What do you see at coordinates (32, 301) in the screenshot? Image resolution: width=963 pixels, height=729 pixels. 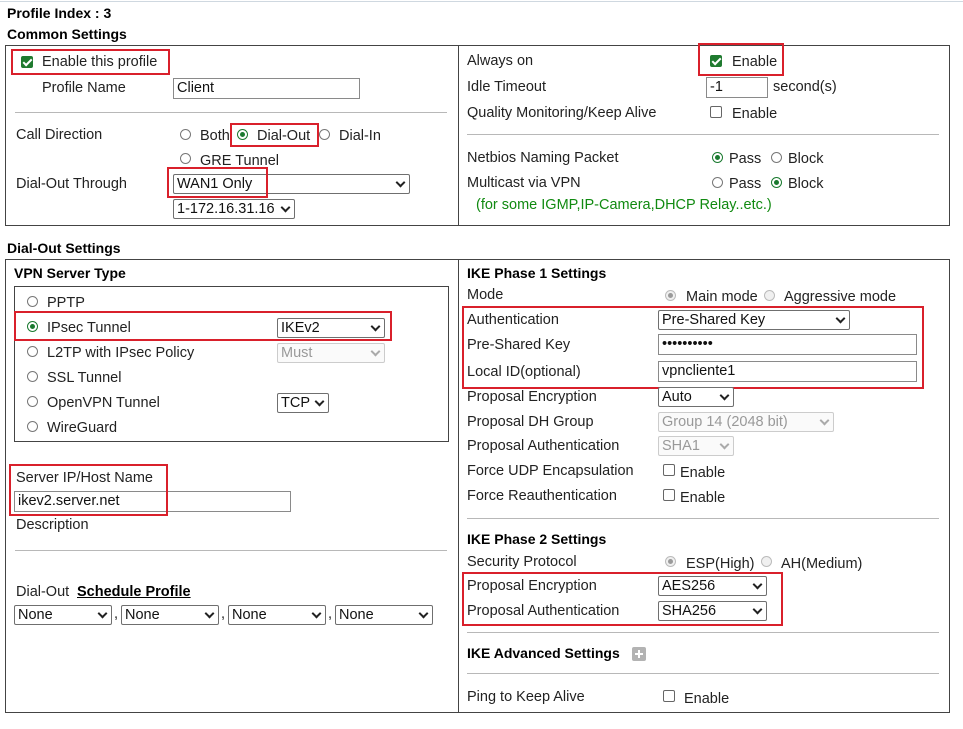 I see `vpn-type-pptp-radio` at bounding box center [32, 301].